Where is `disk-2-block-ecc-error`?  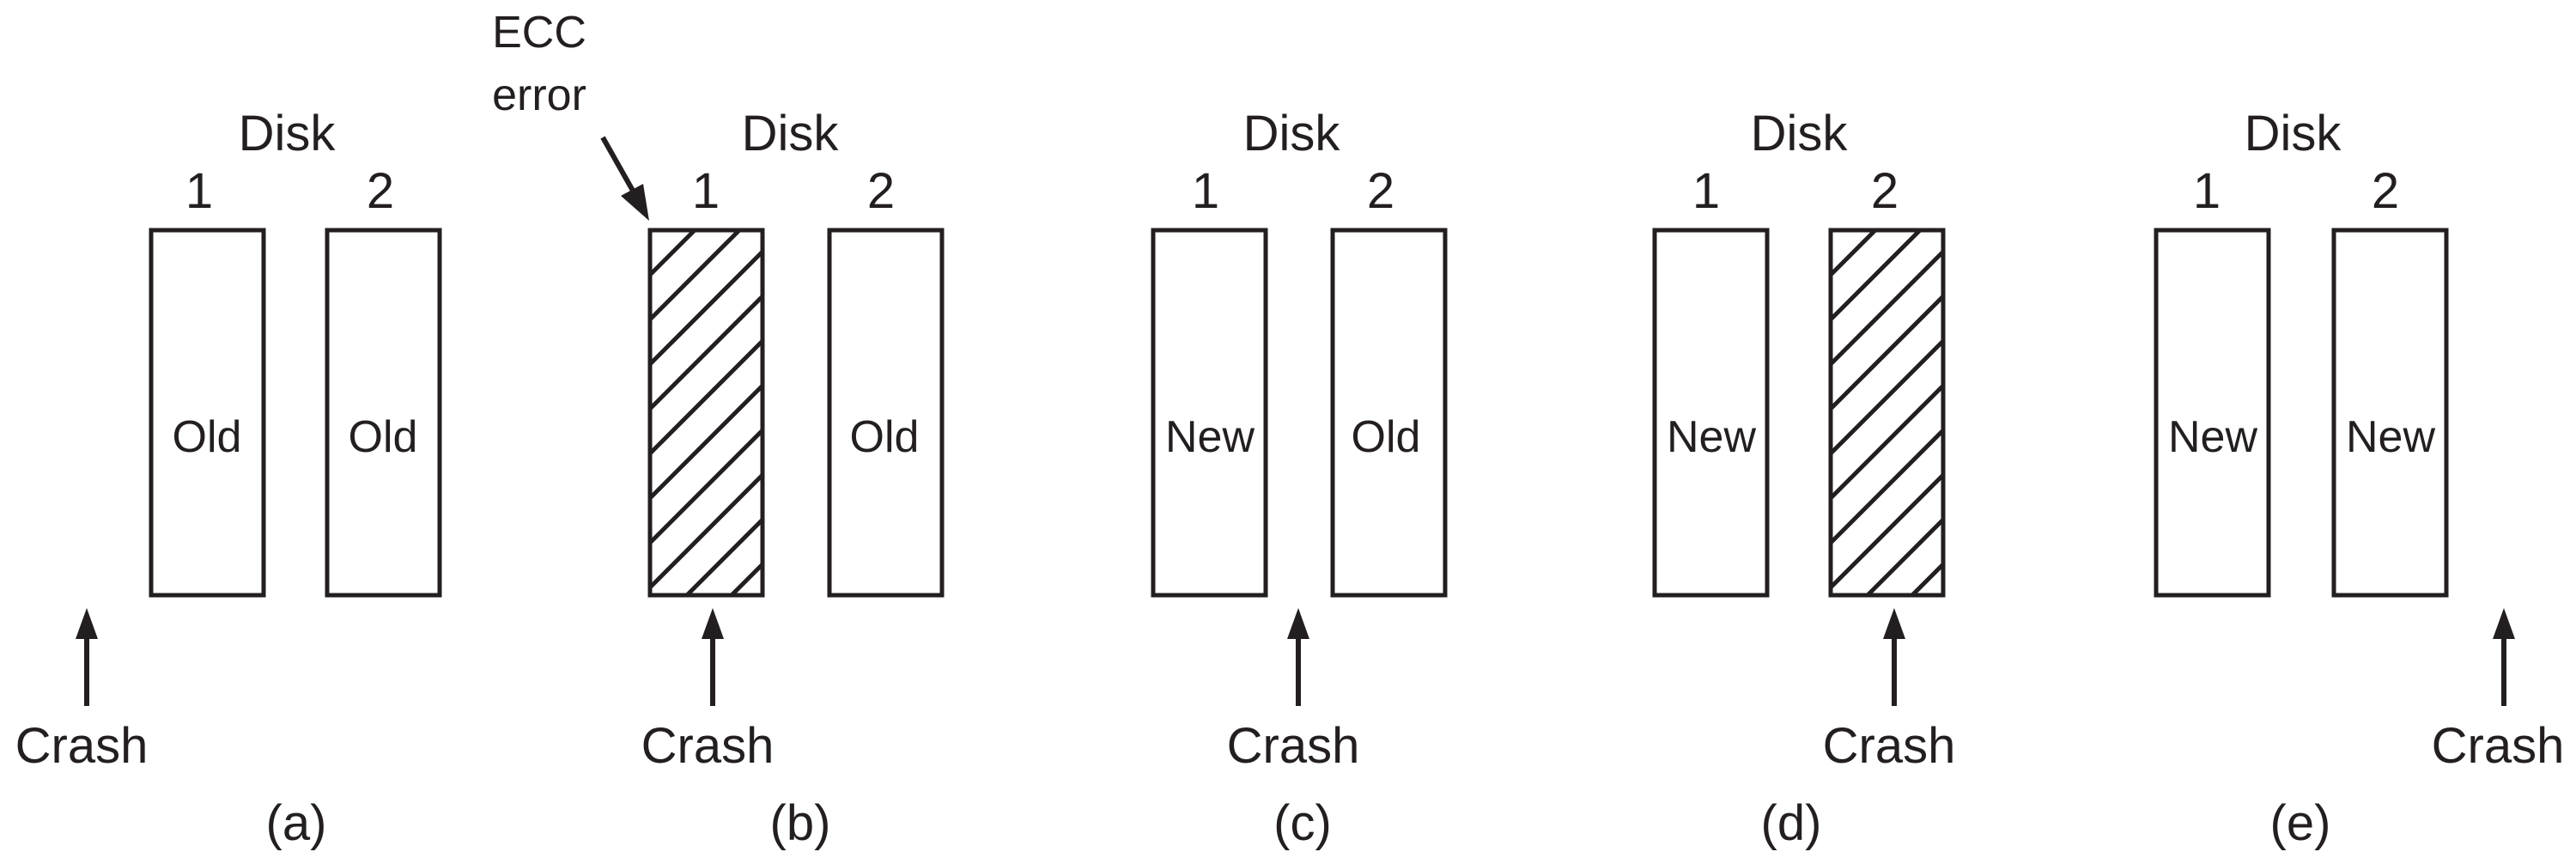 disk-2-block-ecc-error is located at coordinates (1887, 413).